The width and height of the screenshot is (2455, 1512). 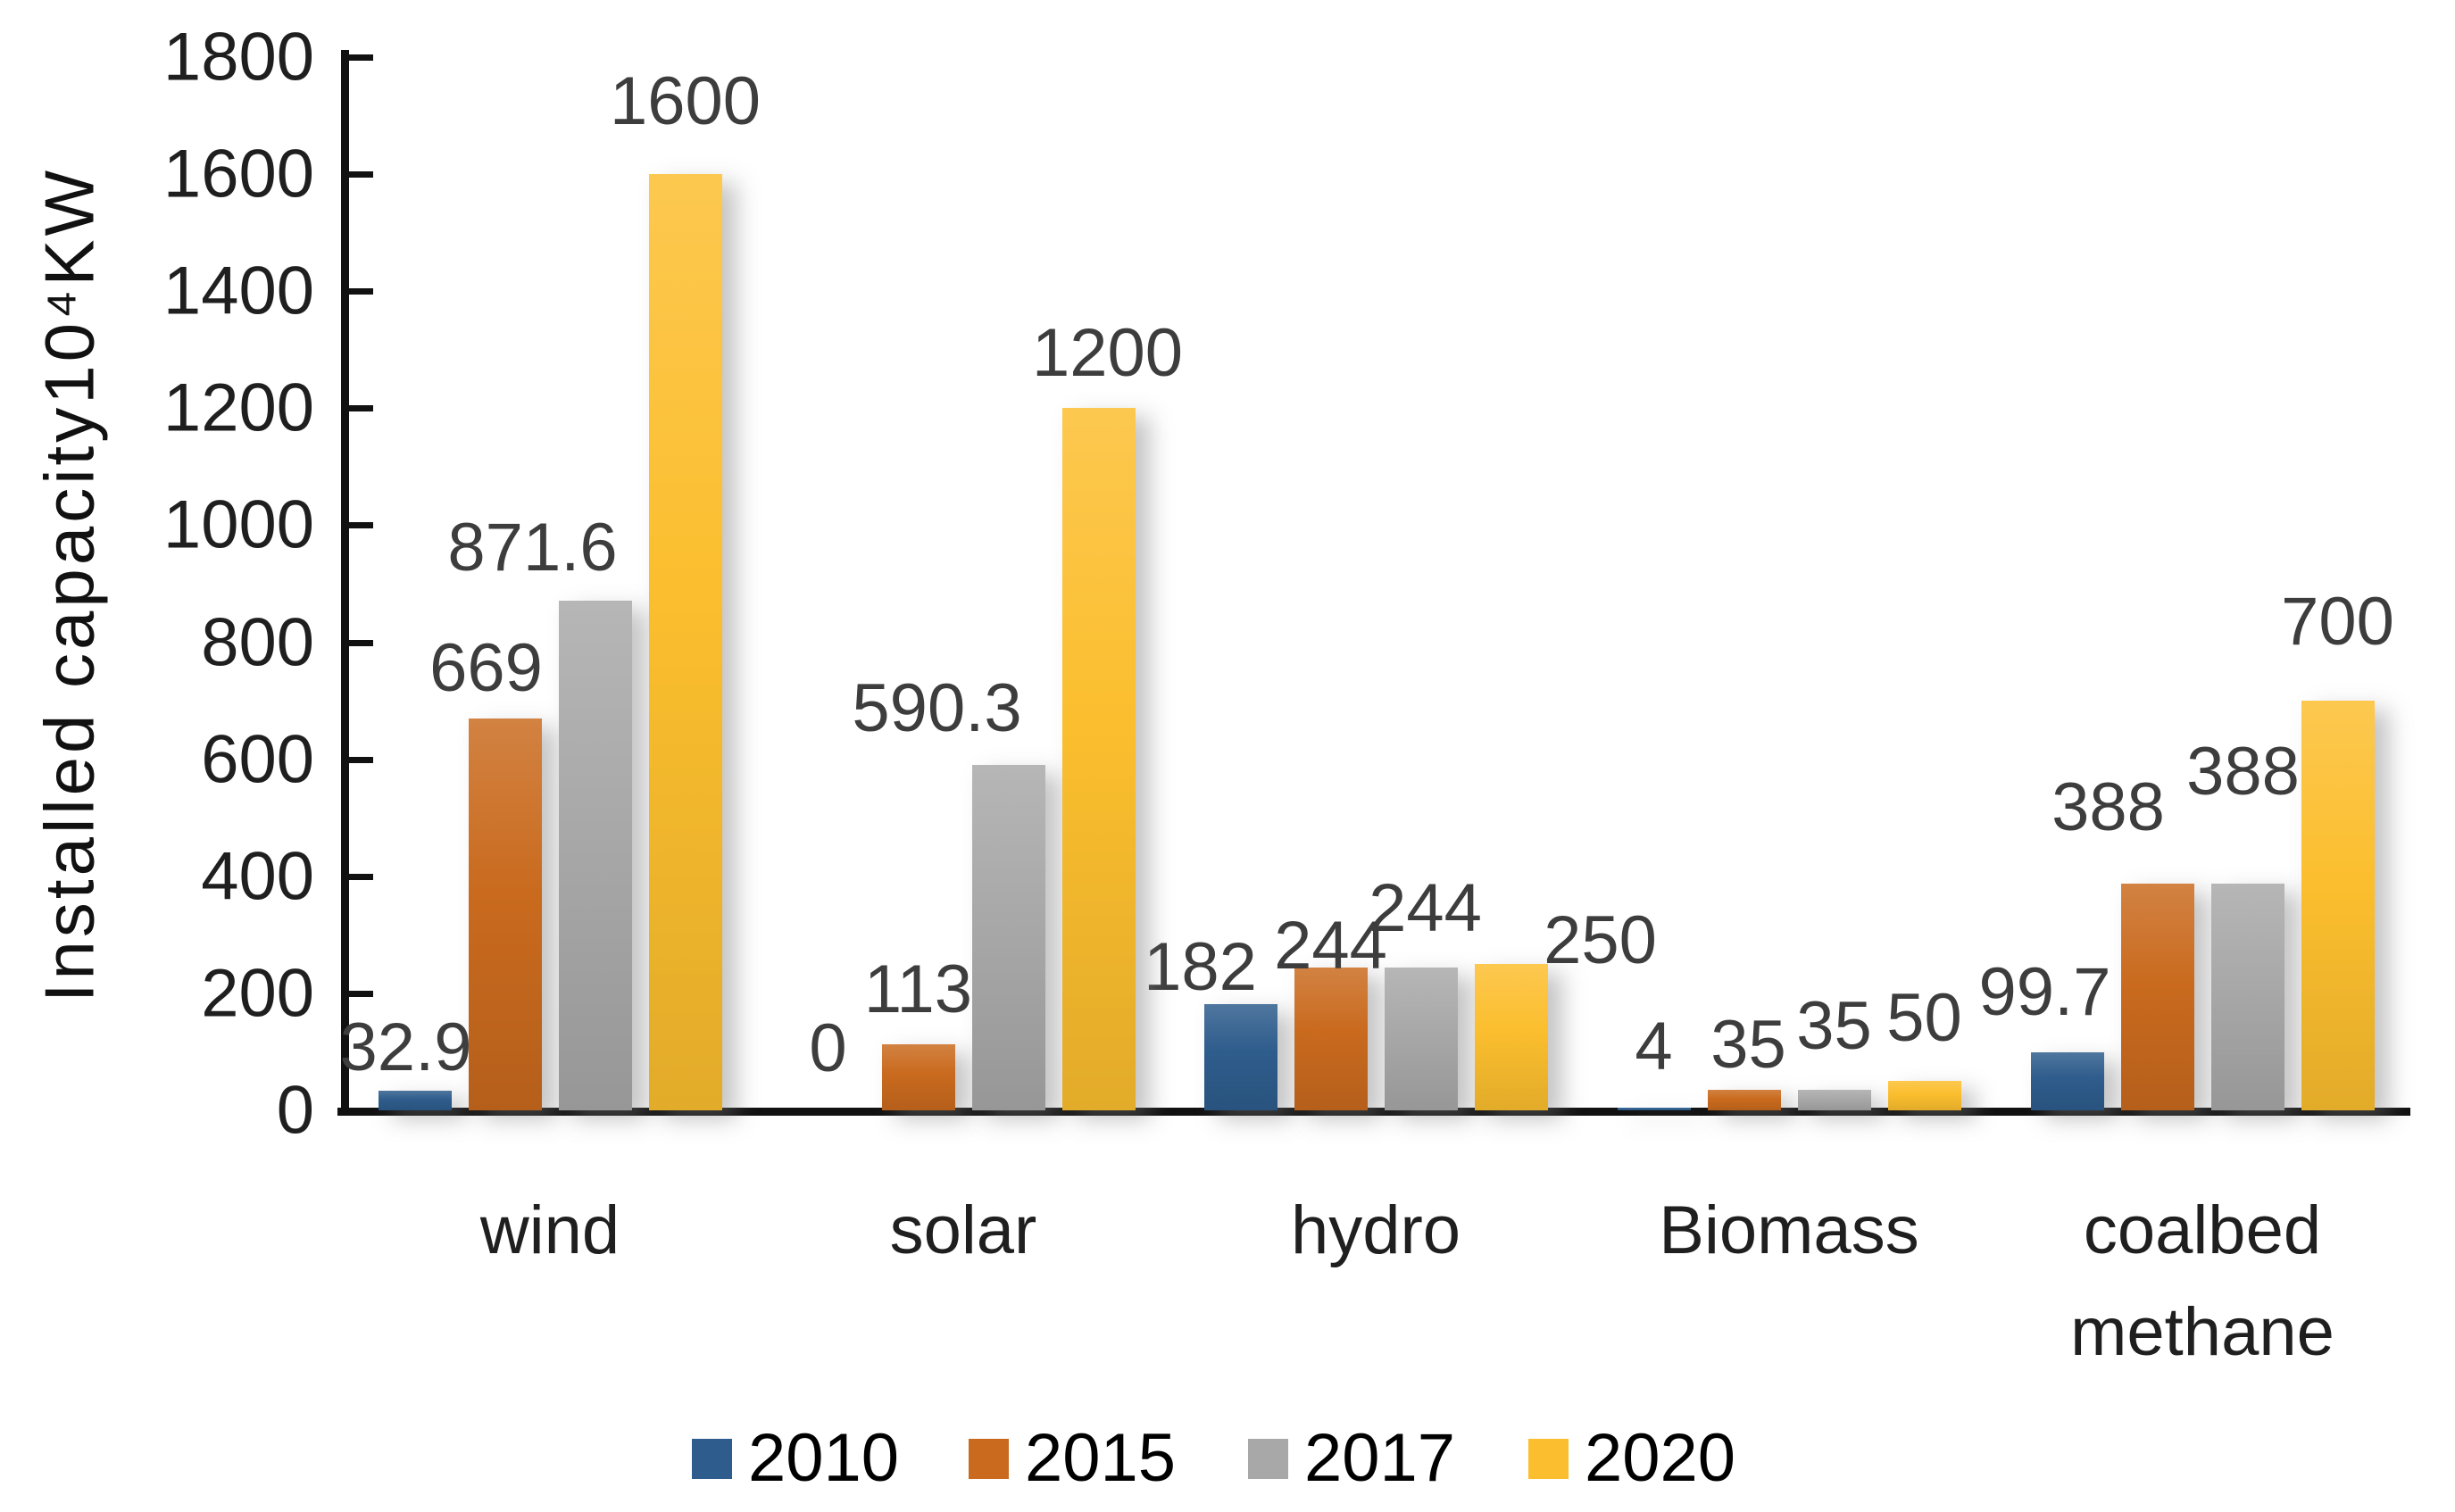 I want to click on bar-label-wind-2015: 669, so click(x=486, y=668).